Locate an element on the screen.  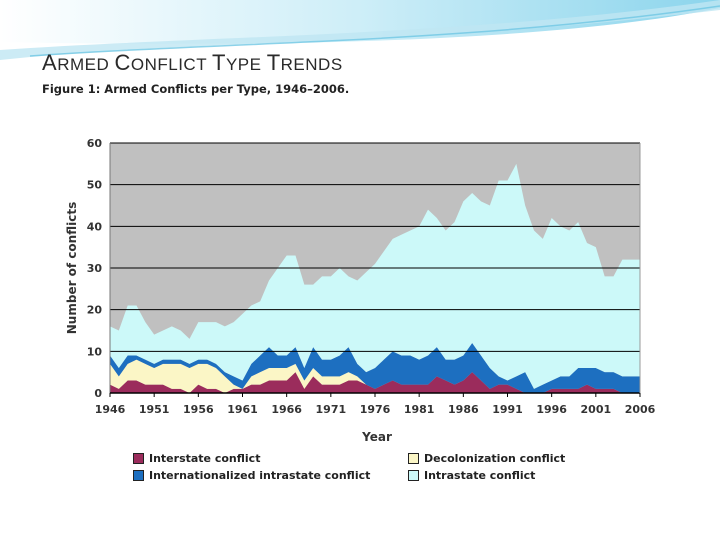
x-tick-label: 1996 is located at coordinates (551, 409).